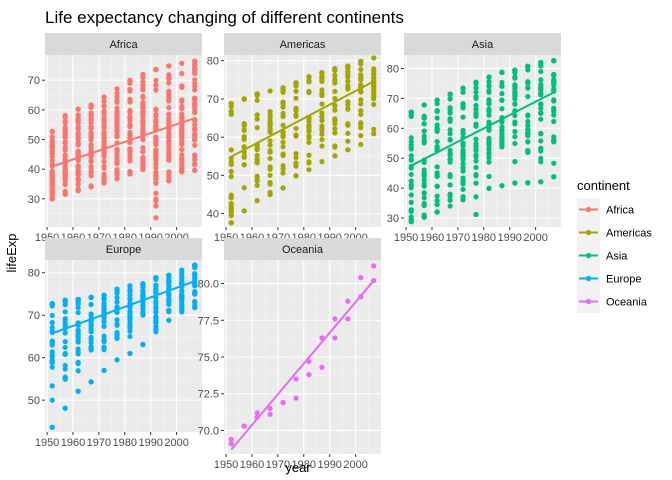 This screenshot has height=480, width=672. I want to click on data-layer-oceania, so click(302, 357).